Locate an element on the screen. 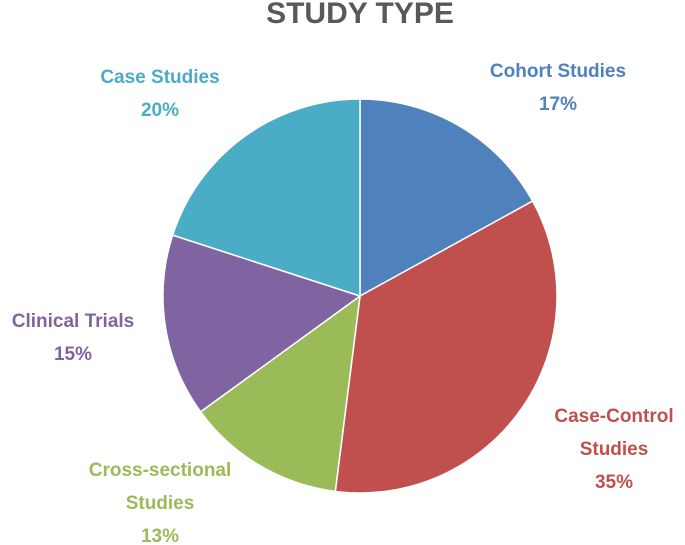  slice-name-label-4: Case Studies is located at coordinates (159, 77).